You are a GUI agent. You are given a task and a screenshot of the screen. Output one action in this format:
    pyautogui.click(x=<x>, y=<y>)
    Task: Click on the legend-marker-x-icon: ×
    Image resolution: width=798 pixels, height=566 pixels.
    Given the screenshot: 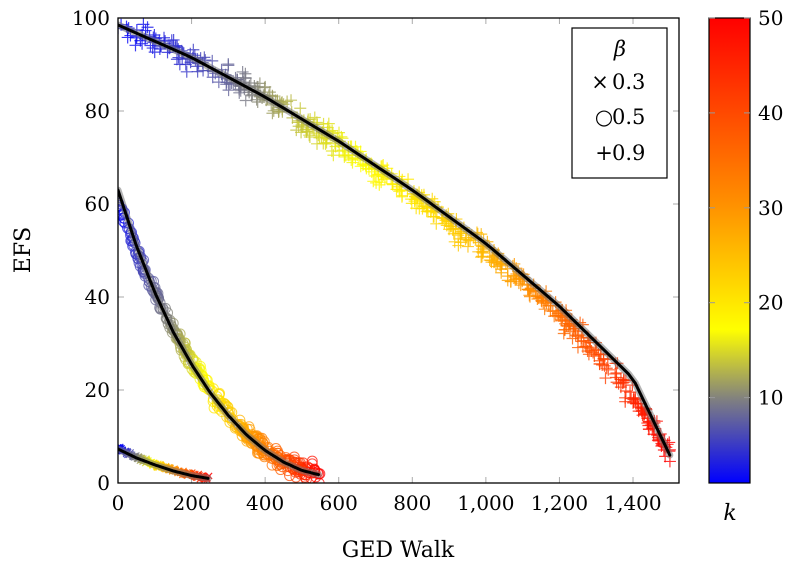 What is the action you would take?
    pyautogui.click(x=600, y=82)
    